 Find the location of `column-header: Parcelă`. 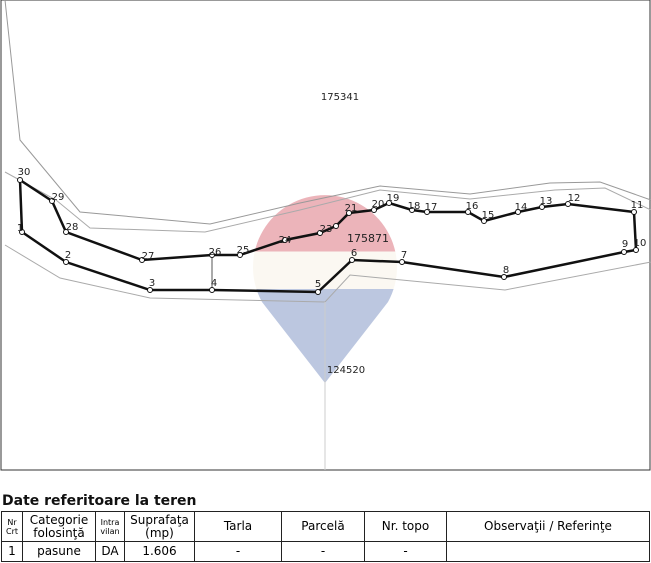

column-header: Parcelă is located at coordinates (323, 526).